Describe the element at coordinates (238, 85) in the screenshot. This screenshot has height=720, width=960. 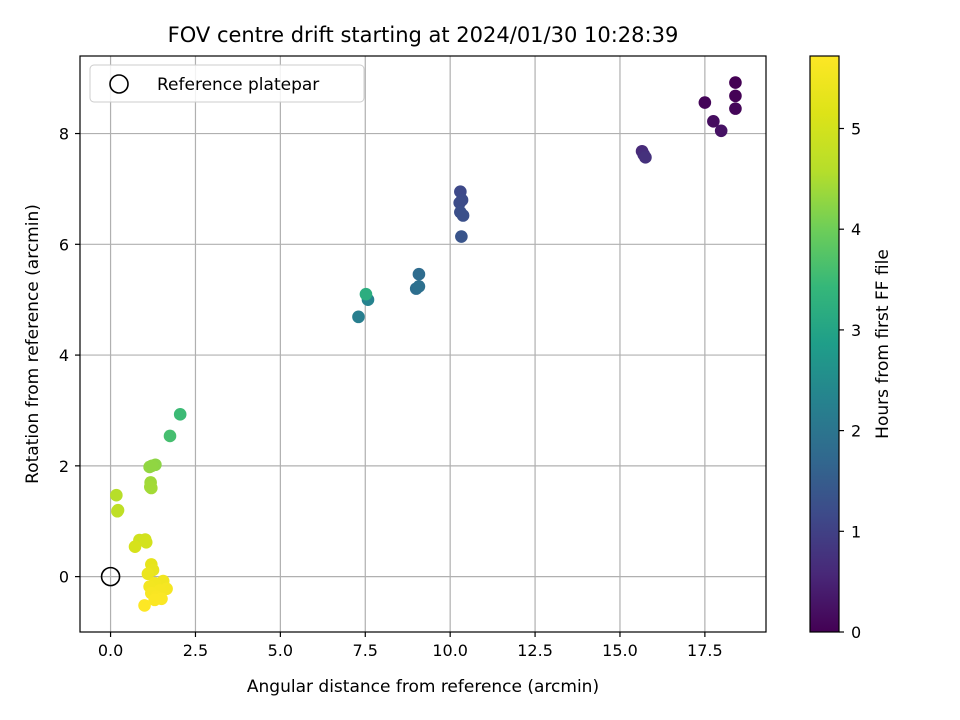
I see `legend-label: Reference platepar` at that location.